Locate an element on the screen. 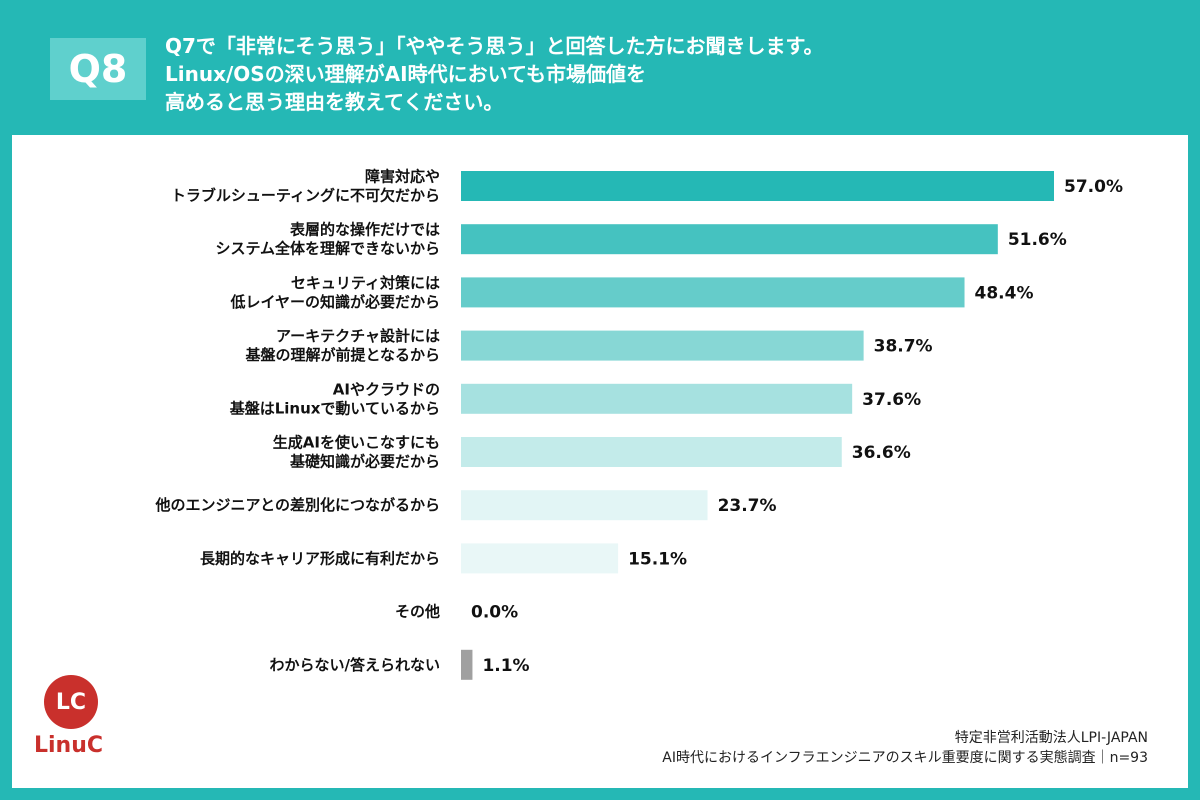  category-label: 障害対応やトラブルシューティングに不可欠だから is located at coordinates (305, 186).